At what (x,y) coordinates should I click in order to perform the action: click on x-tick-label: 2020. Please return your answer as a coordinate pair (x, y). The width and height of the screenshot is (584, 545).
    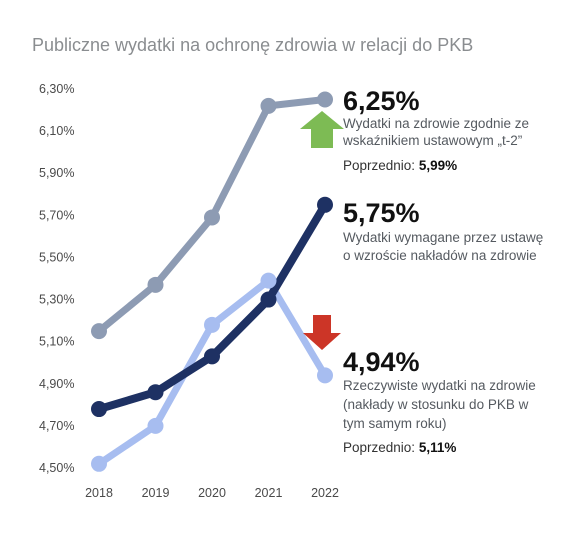
    Looking at the image, I should click on (212, 493).